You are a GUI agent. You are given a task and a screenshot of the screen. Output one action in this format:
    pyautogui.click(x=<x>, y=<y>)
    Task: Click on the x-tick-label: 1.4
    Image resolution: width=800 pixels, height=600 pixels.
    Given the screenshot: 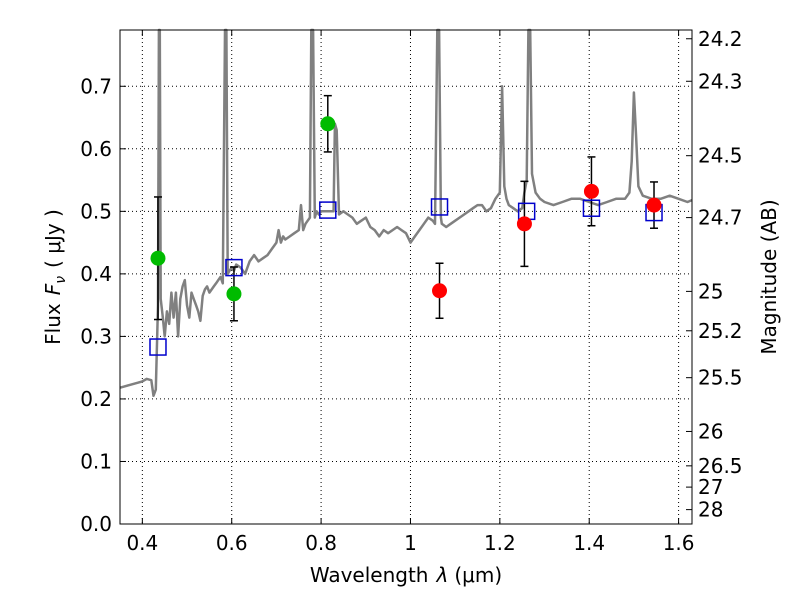 What is the action you would take?
    pyautogui.click(x=589, y=543)
    